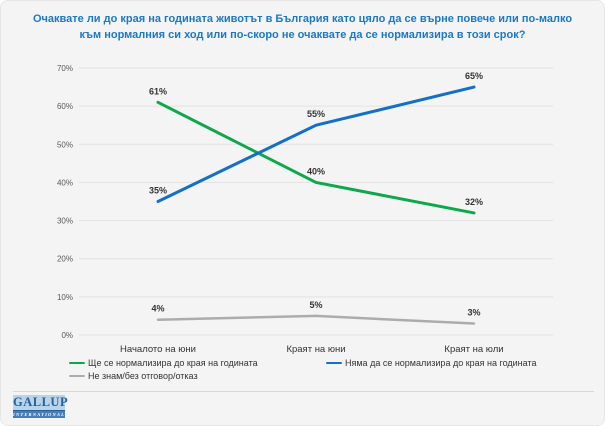 This screenshot has height=426, width=605. Describe the element at coordinates (65, 259) in the screenshot. I see `y-axis-tick-label: 20%` at that location.